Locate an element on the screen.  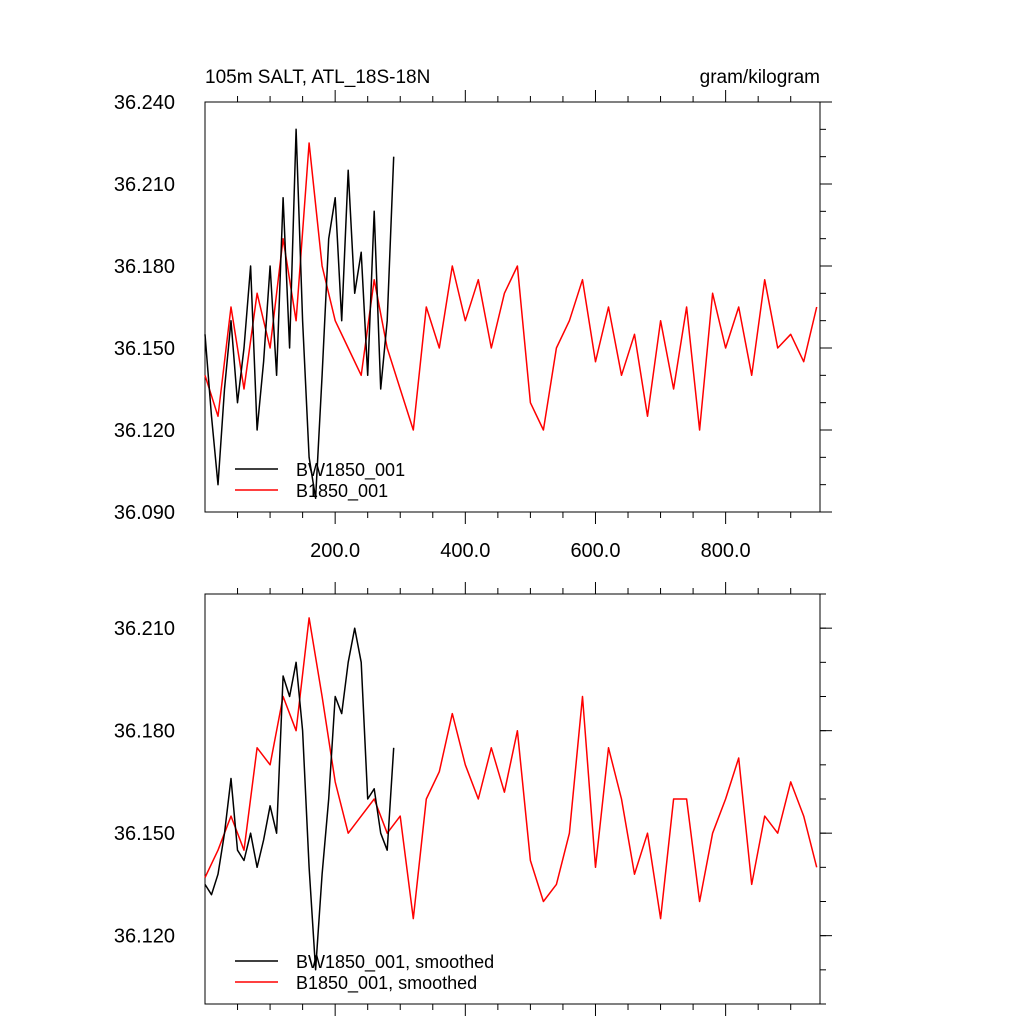
top-title-right: gram/kilogram is located at coordinates (760, 77).